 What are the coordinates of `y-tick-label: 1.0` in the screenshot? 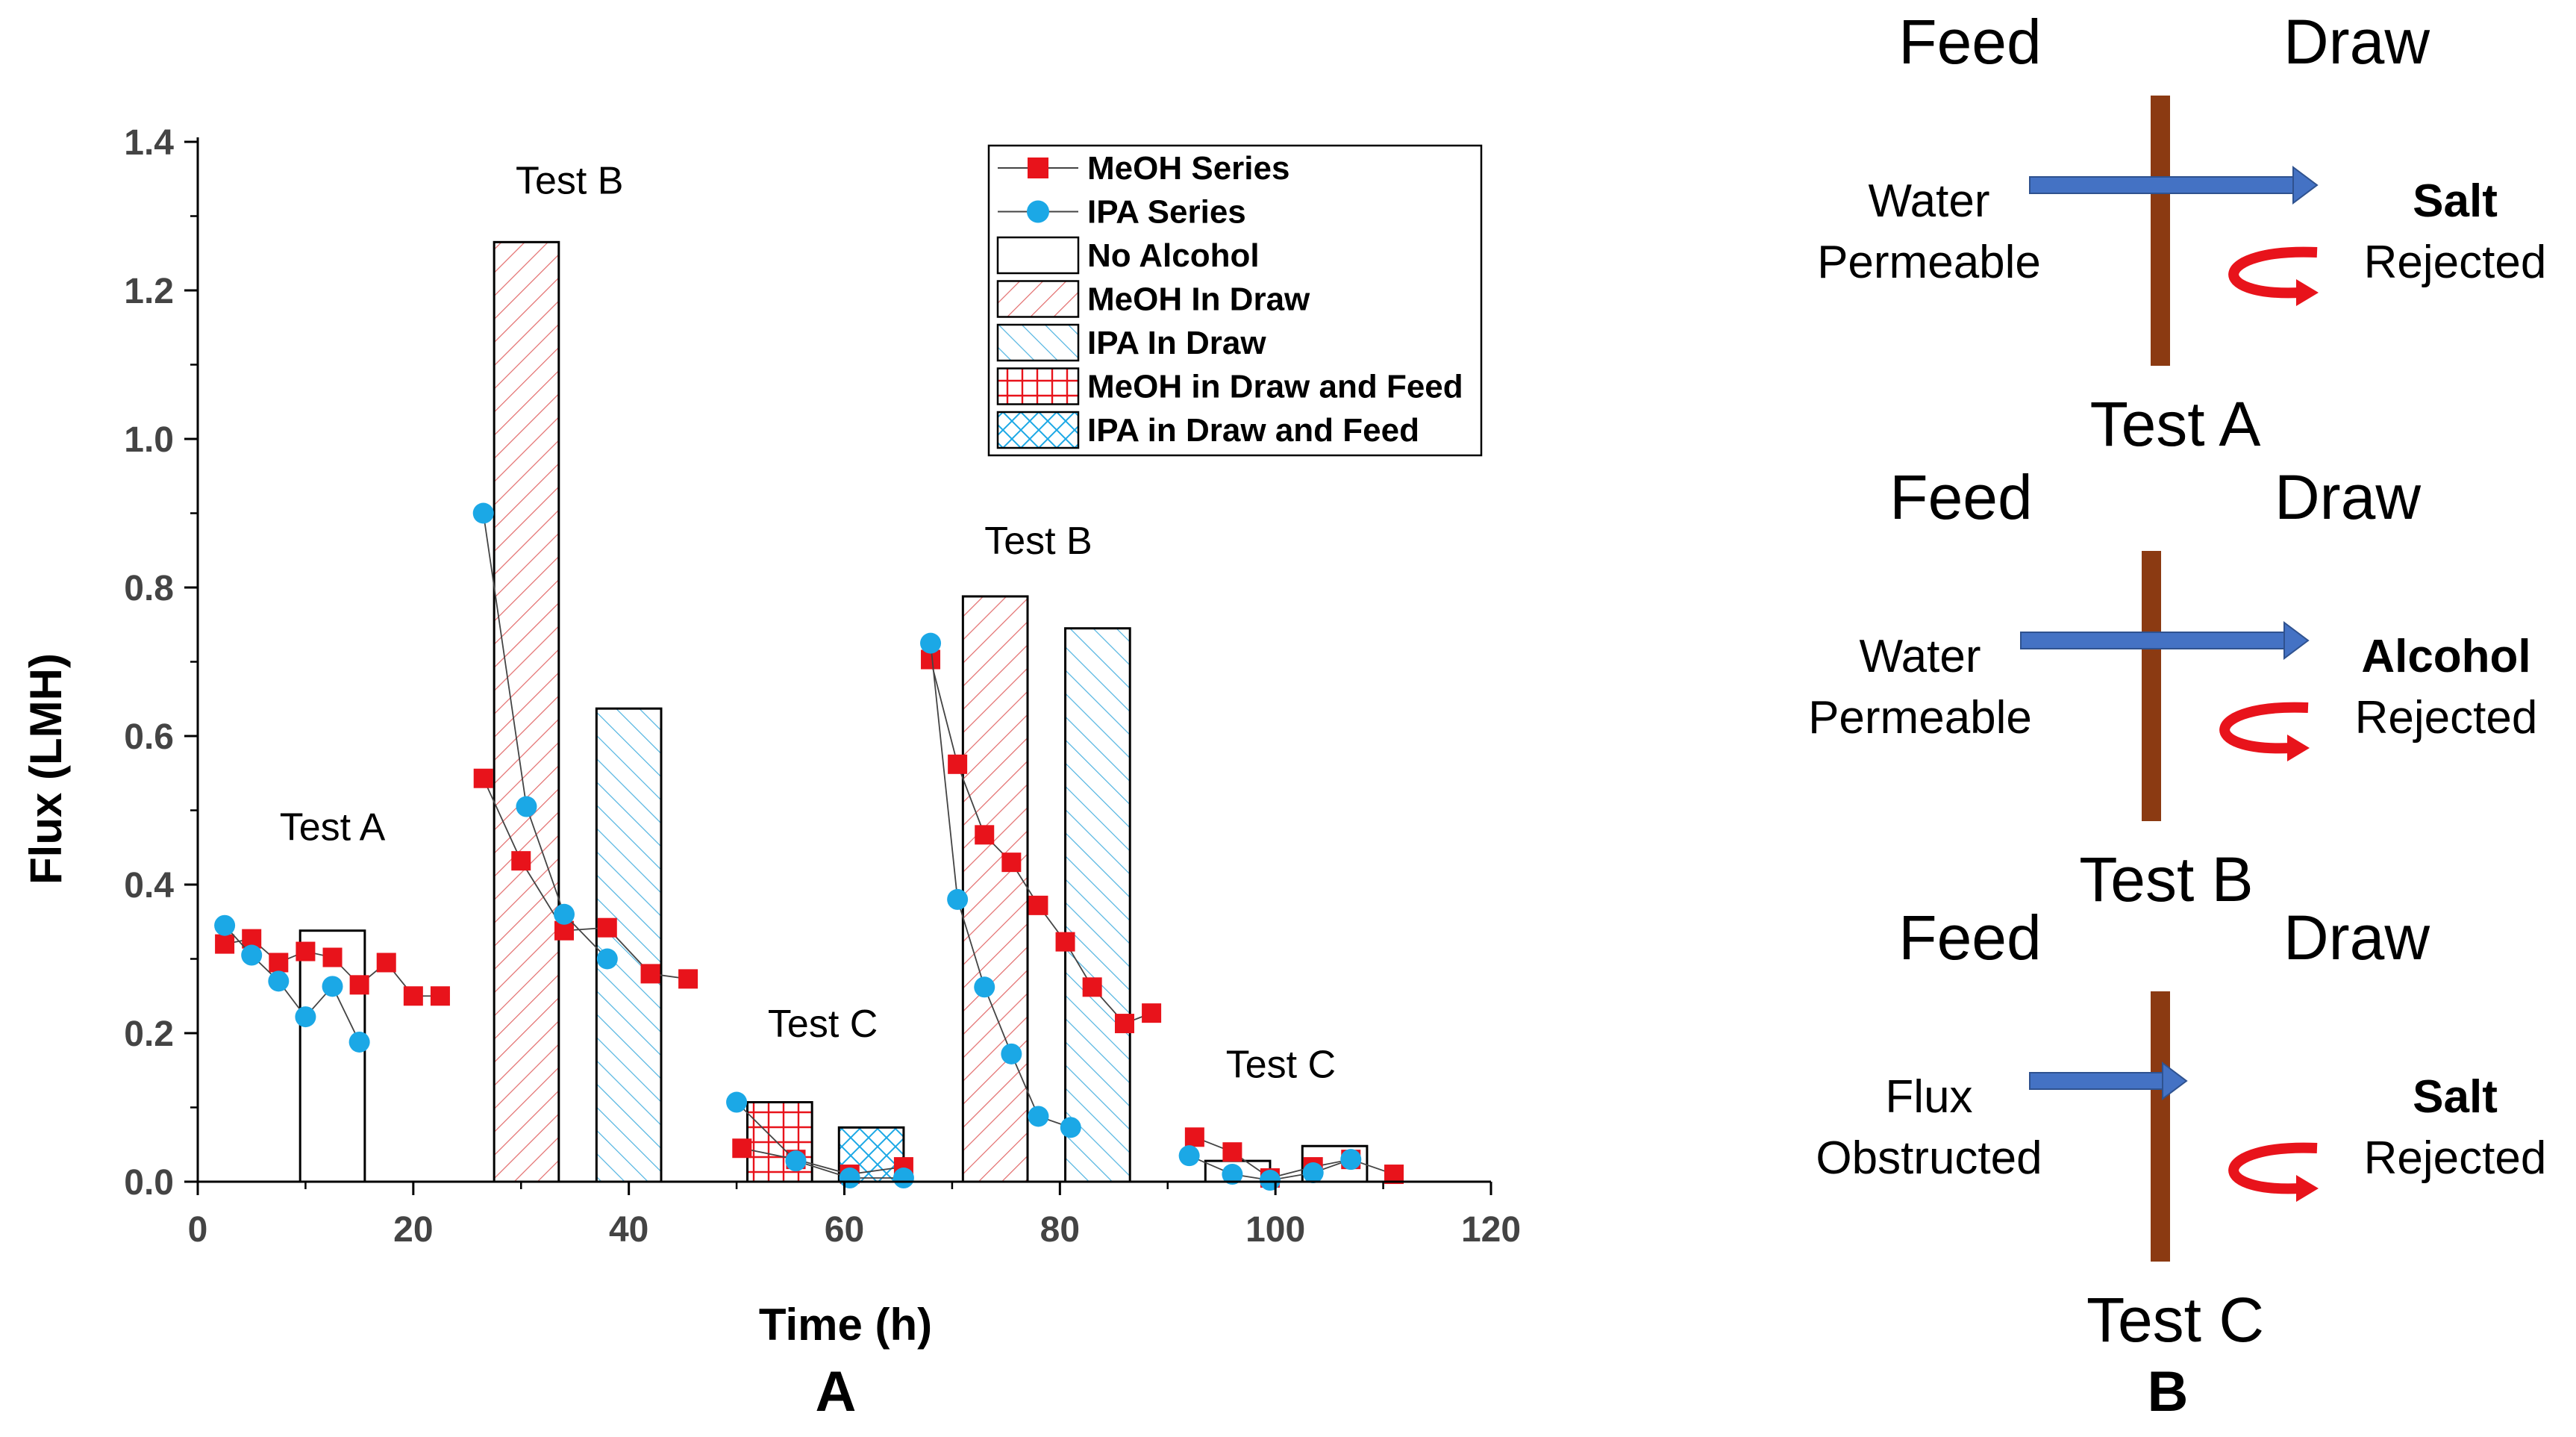 It's located at (149, 440).